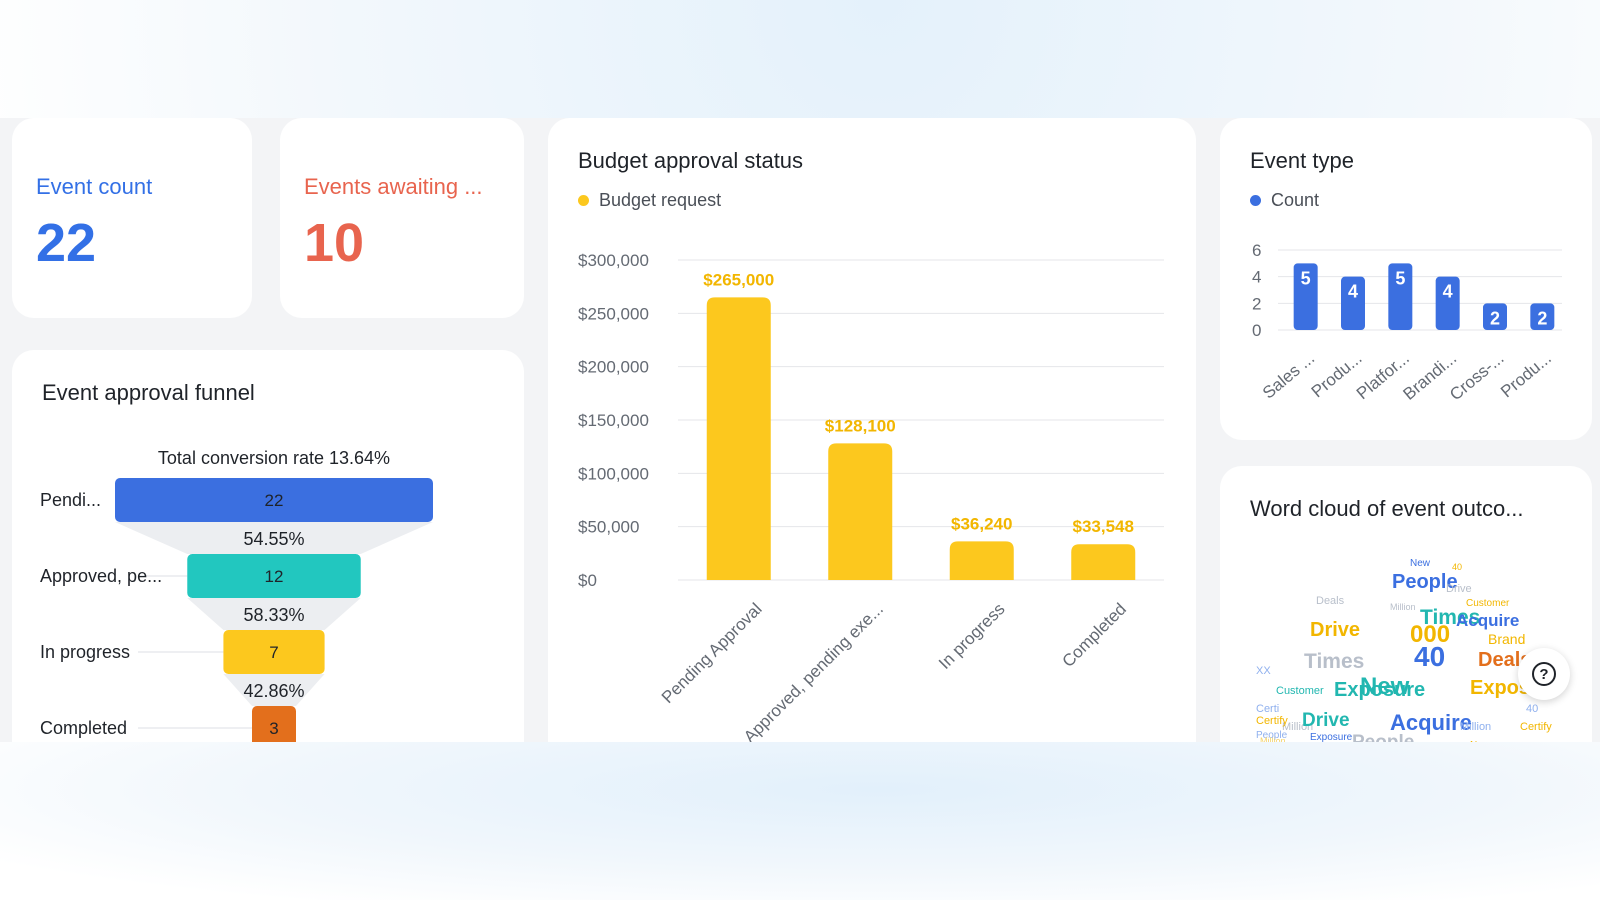  What do you see at coordinates (1267, 709) in the screenshot?
I see `word-cloud-word: Certi` at bounding box center [1267, 709].